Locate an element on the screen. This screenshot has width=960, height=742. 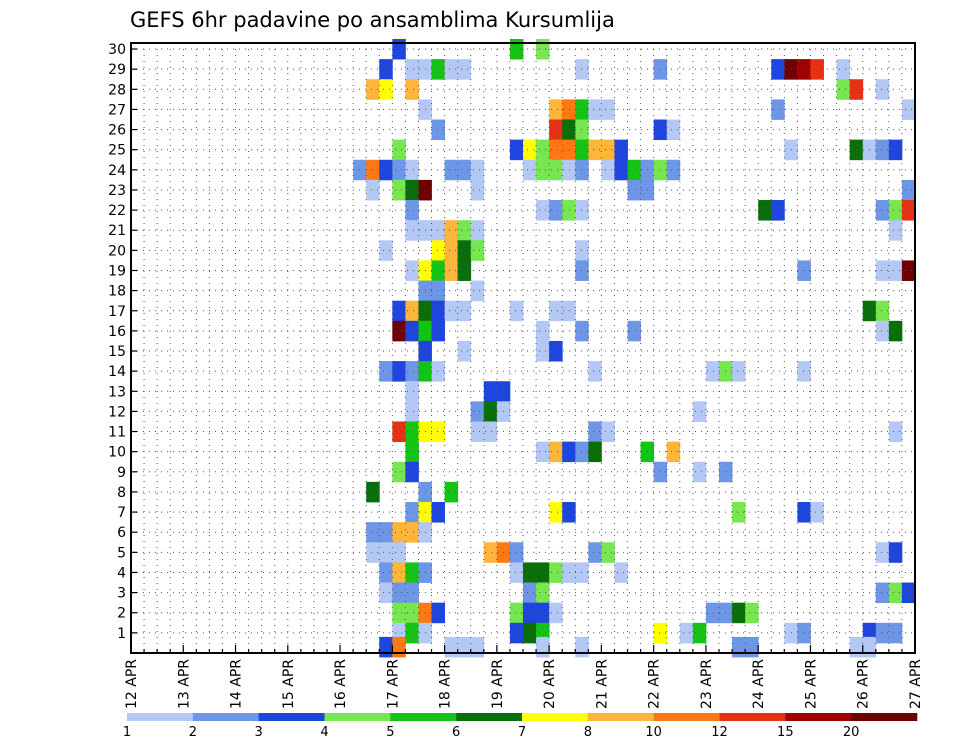
x-tick-label: 25 APR is located at coordinates (811, 684).